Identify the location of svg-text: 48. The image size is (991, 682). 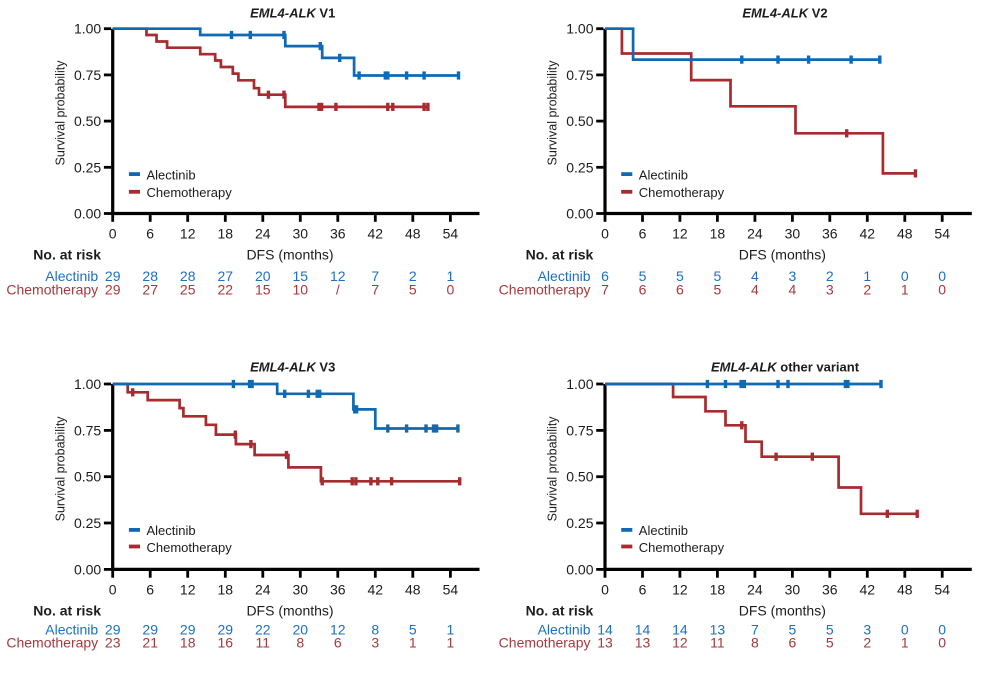
(413, 590).